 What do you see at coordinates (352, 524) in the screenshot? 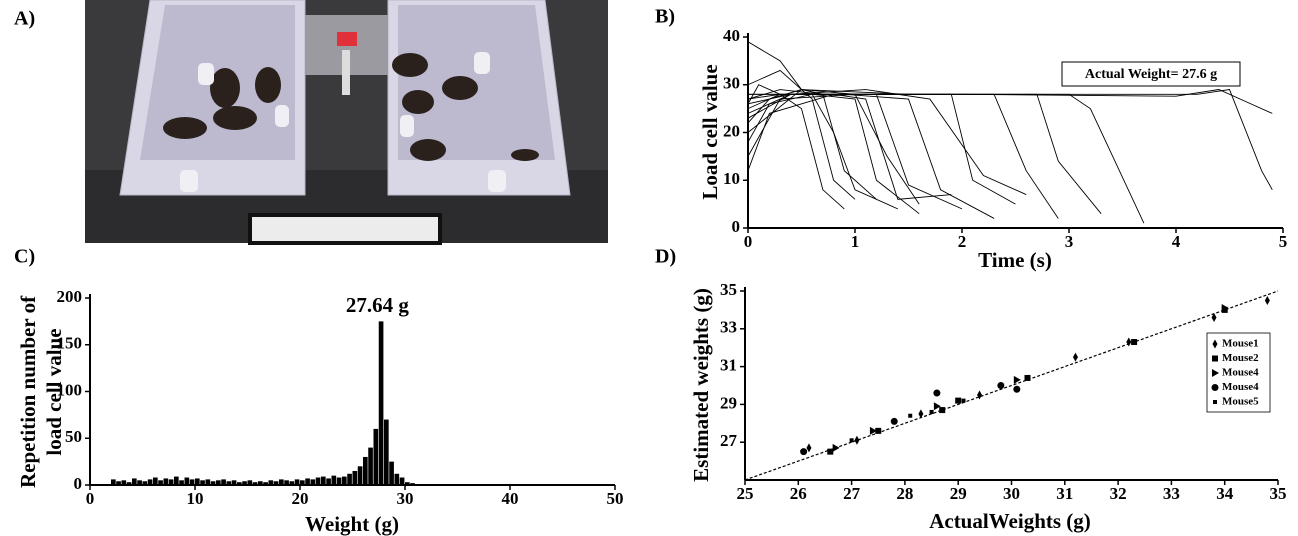
I see `x-axis-label: Weight (g)` at bounding box center [352, 524].